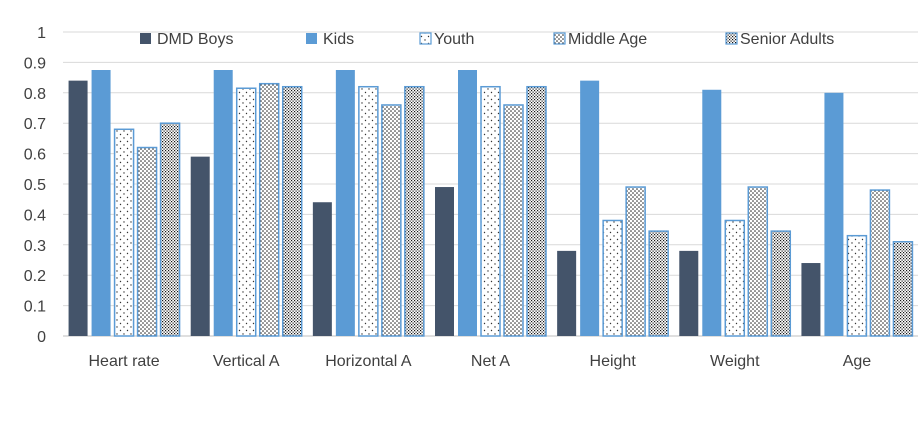 The width and height of the screenshot is (924, 430). I want to click on y-tick-label: 0.3, so click(35, 246).